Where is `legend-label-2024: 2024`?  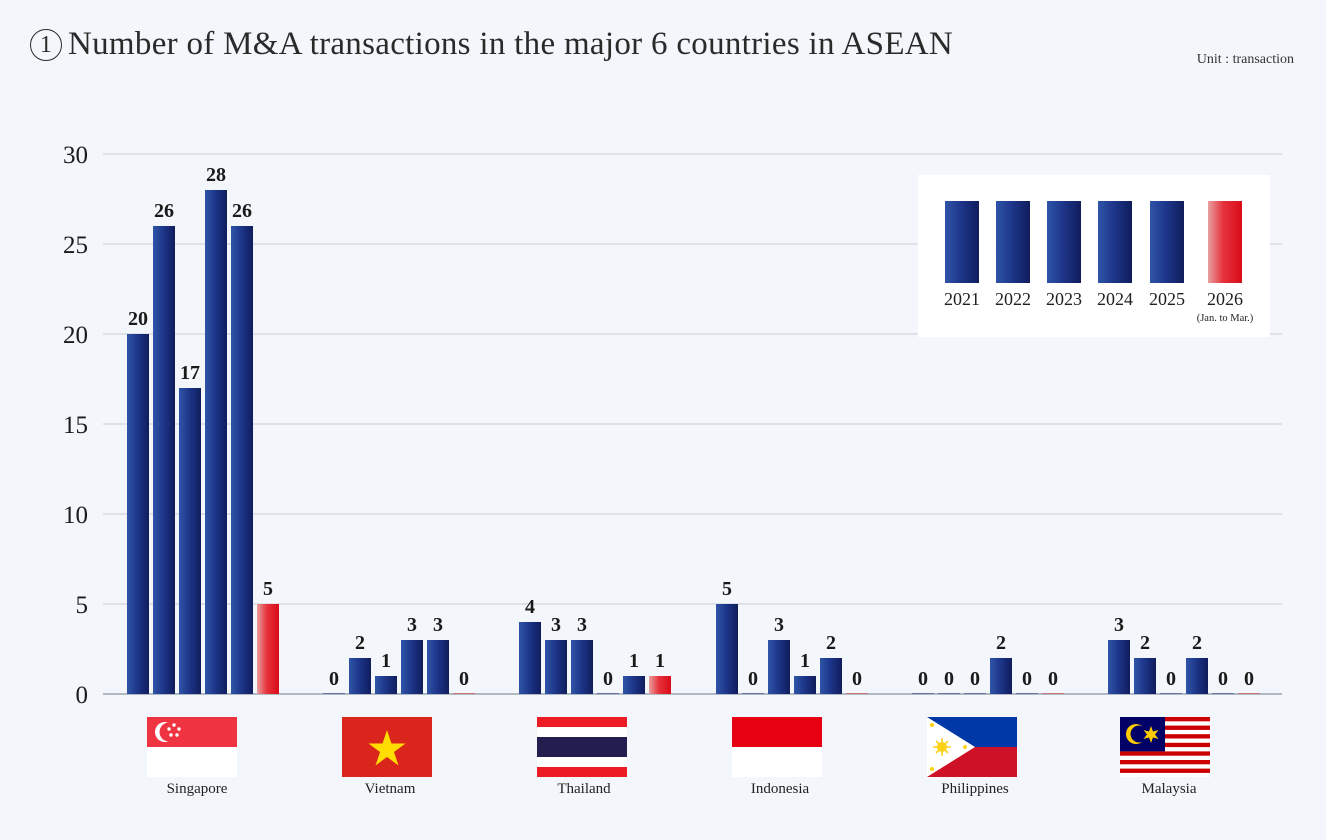 legend-label-2024: 2024 is located at coordinates (1115, 299).